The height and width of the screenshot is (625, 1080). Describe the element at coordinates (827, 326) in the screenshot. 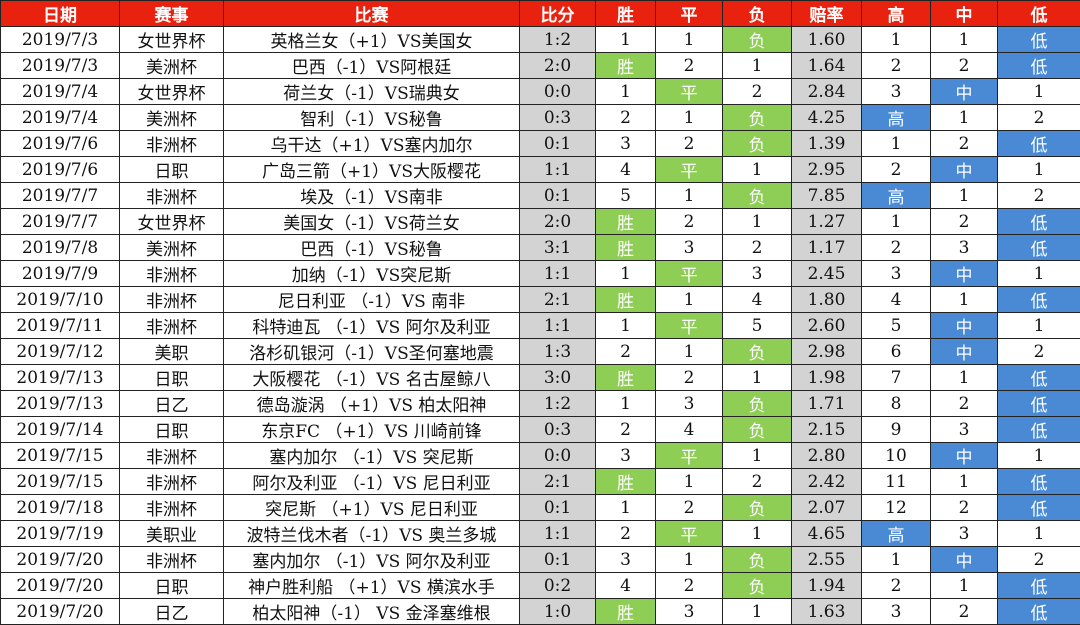

I see `cell-odds: 2.60` at that location.